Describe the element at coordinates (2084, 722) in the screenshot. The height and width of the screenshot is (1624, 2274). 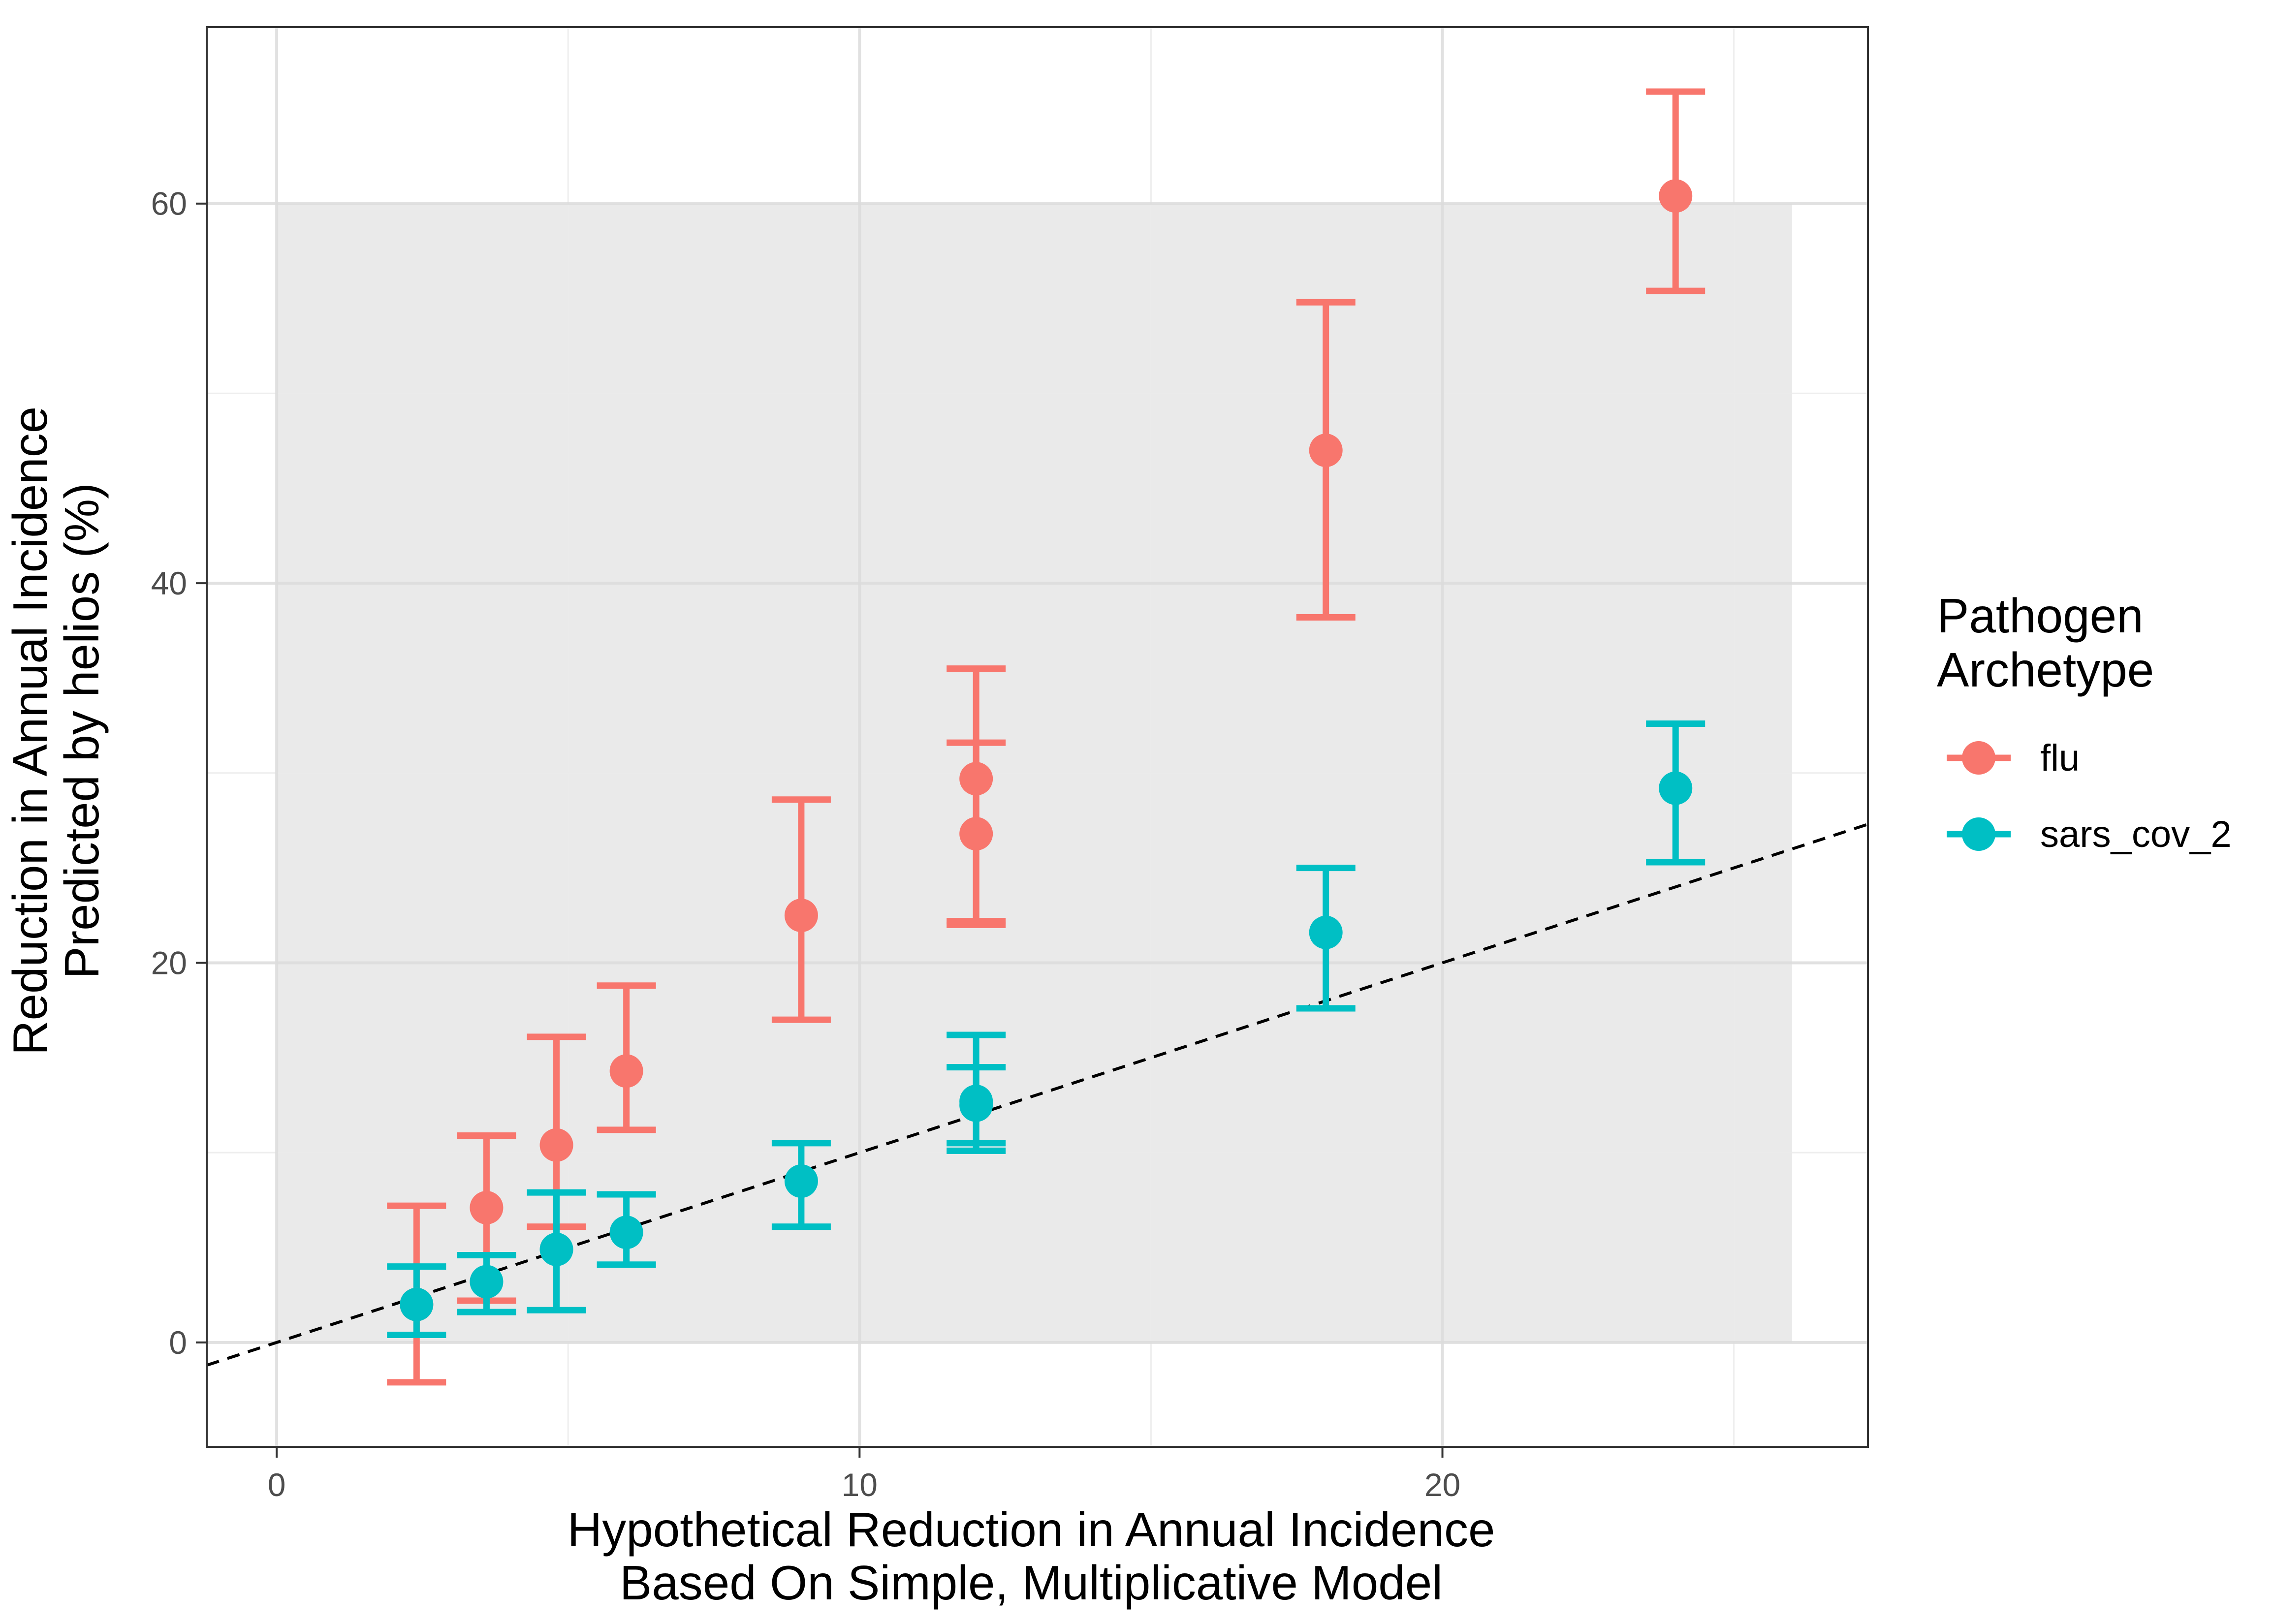
I see `legend: Pathogen Archetype flu sars_cov_2` at that location.